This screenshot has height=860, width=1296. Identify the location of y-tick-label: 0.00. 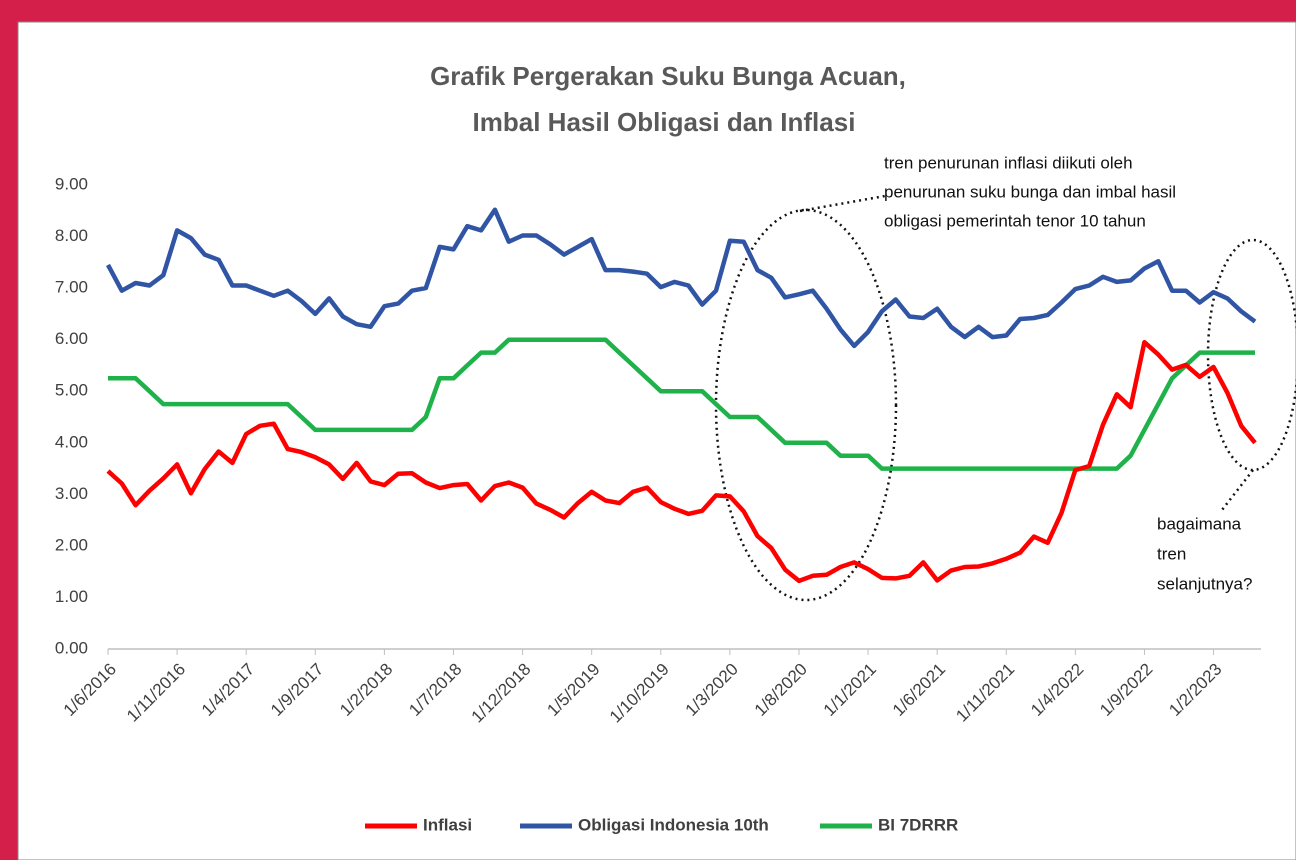
(71, 647).